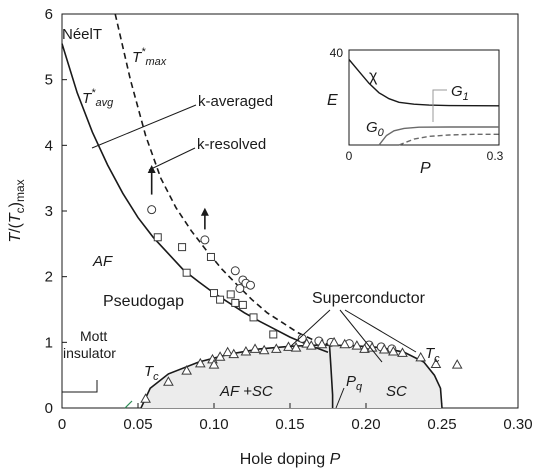 This screenshot has height=472, width=550. I want to click on x-tick-label: 0.25, so click(441, 424).